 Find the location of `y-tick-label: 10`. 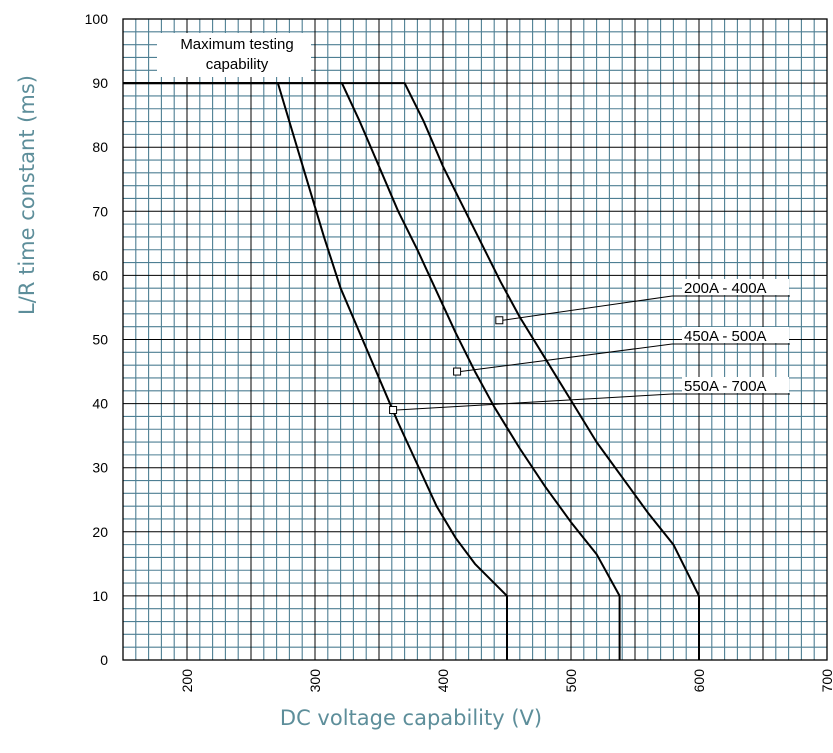

y-tick-label: 10 is located at coordinates (100, 596).